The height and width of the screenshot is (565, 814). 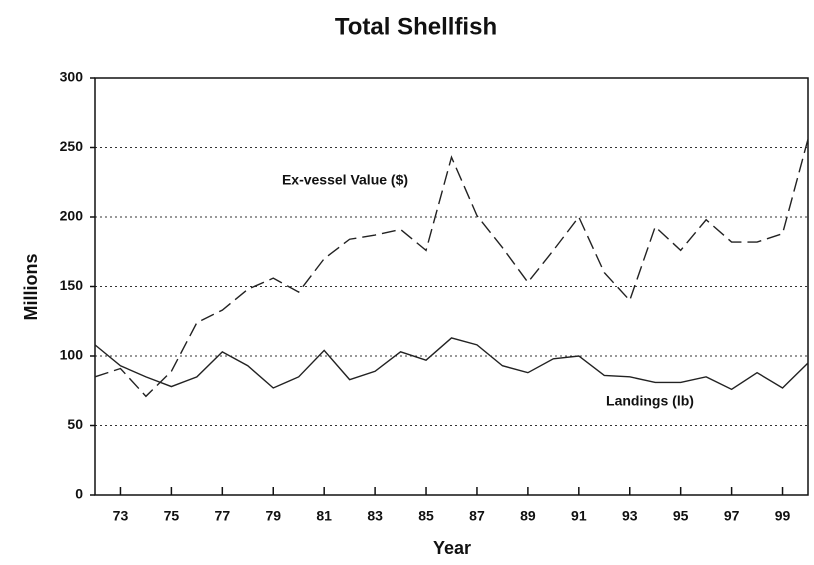 I want to click on x-tick-label: 87, so click(x=477, y=516).